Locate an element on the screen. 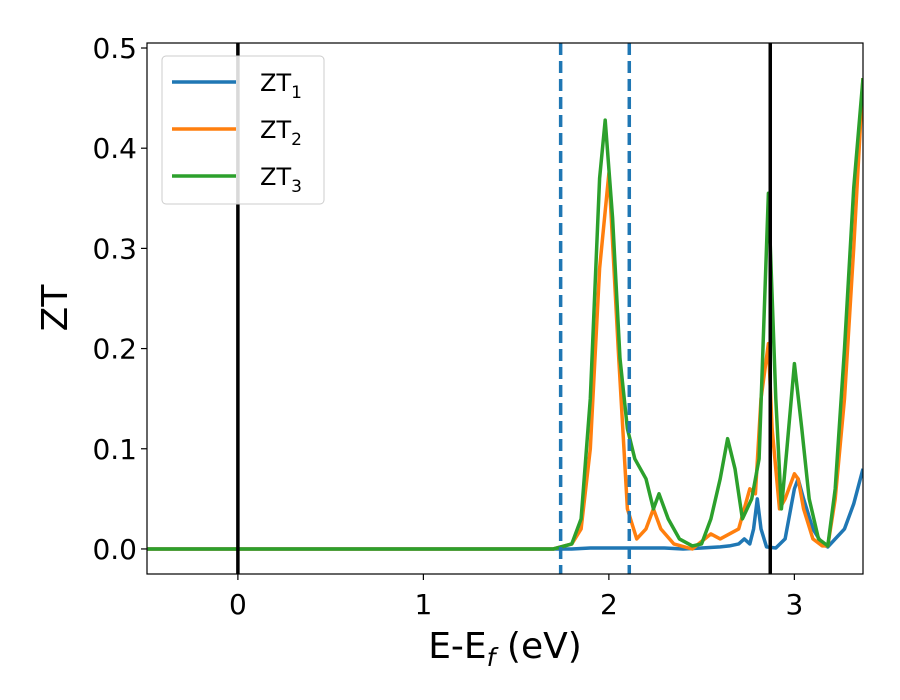 Image resolution: width=900 pixels, height=700 pixels. legend-label-3: ZT3 is located at coordinates (281, 180).